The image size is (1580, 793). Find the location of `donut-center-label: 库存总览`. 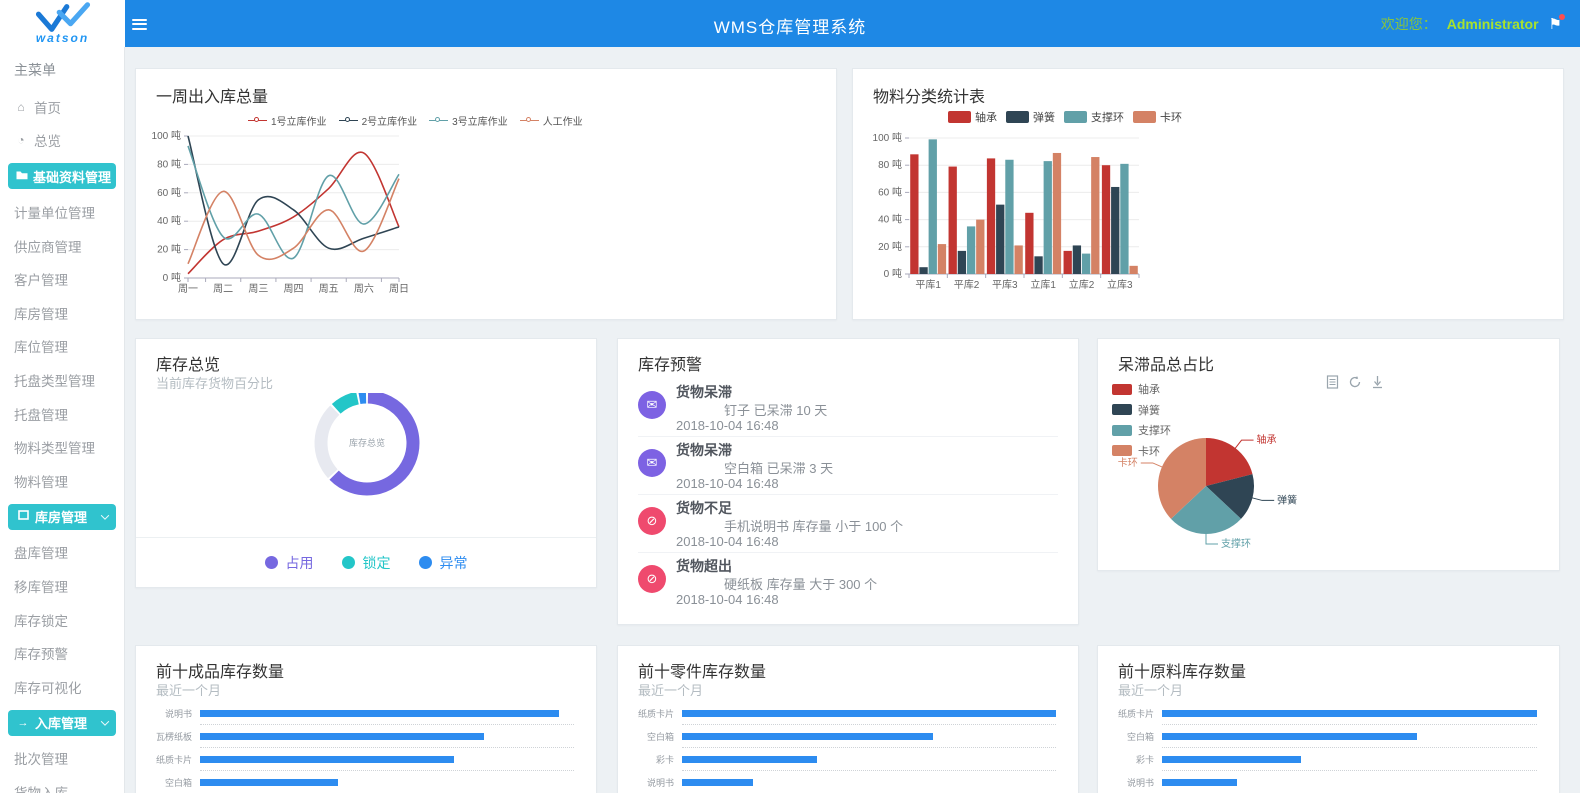

donut-center-label: 库存总览 is located at coordinates (367, 442).